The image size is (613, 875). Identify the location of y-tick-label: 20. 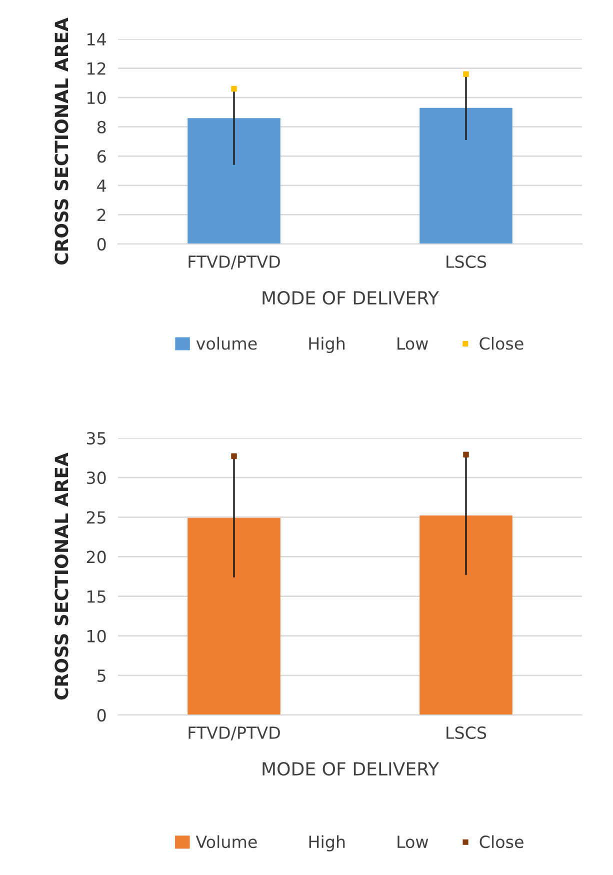
(96, 557).